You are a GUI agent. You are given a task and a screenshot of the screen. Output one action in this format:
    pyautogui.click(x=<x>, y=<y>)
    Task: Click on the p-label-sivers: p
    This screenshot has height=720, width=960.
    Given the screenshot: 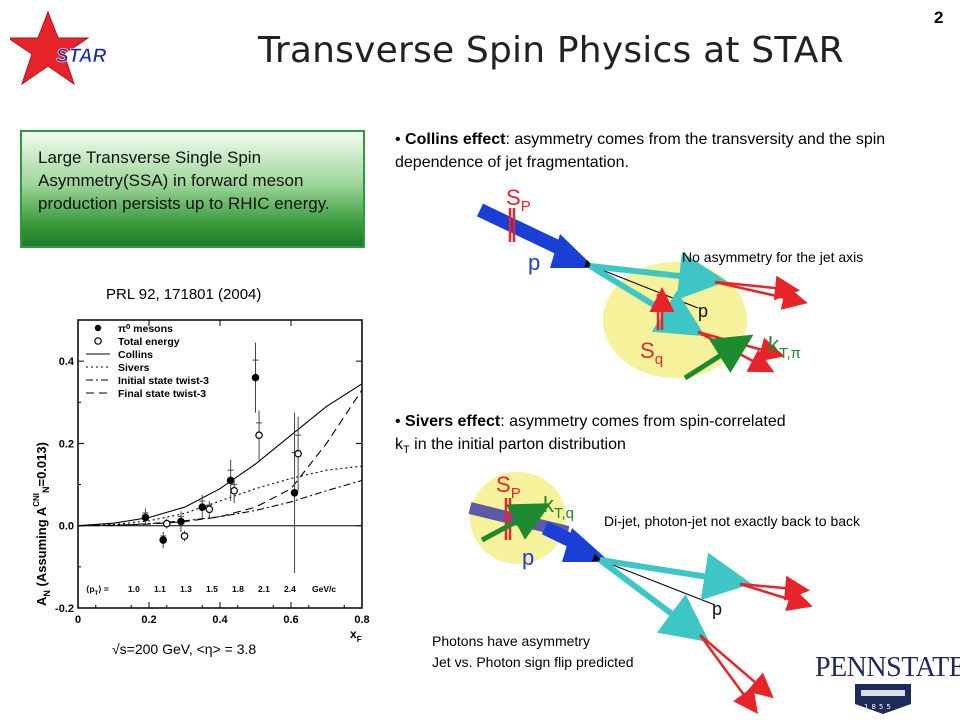 What is the action you would take?
    pyautogui.click(x=528, y=557)
    